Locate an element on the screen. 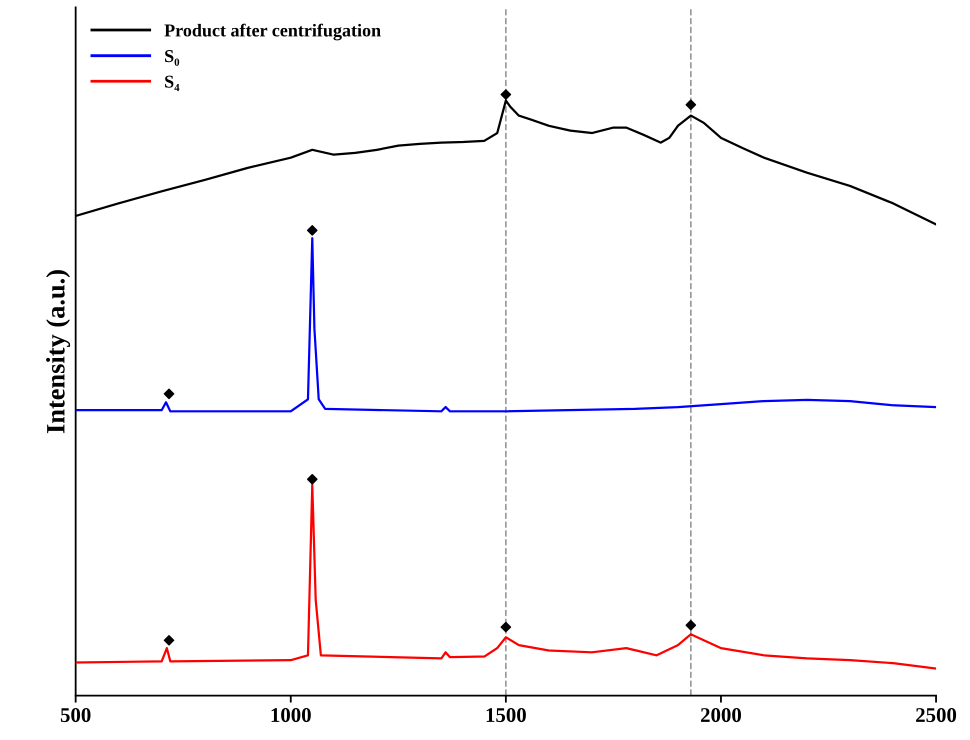 The height and width of the screenshot is (740, 970). legend-label: Product after centrifugation is located at coordinates (272, 32).